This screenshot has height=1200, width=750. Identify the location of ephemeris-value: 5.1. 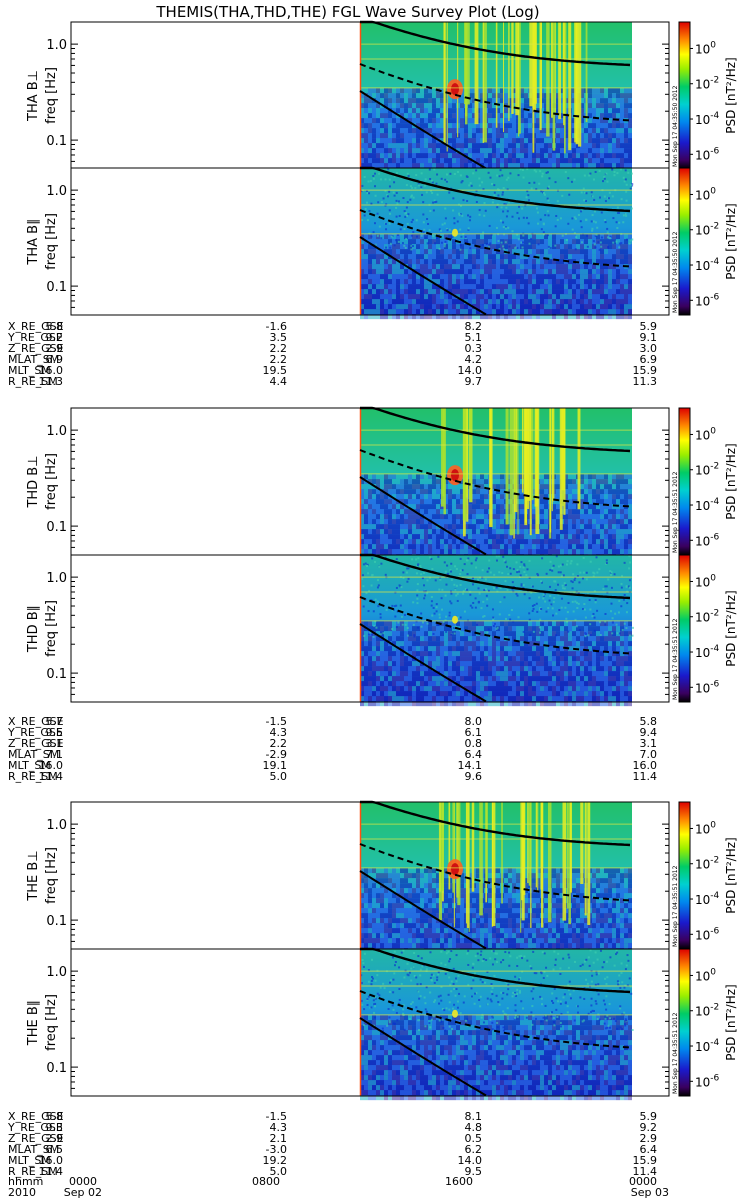
(474, 337).